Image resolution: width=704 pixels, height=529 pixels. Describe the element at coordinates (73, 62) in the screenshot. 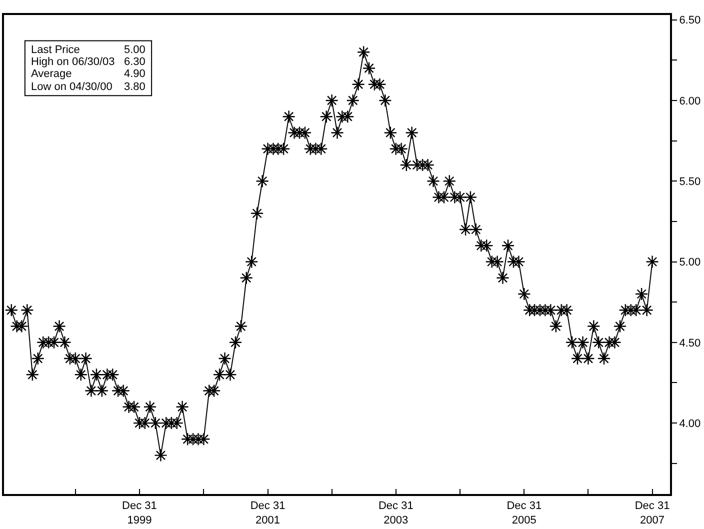

I see `annotation: High on 06/30/03` at that location.